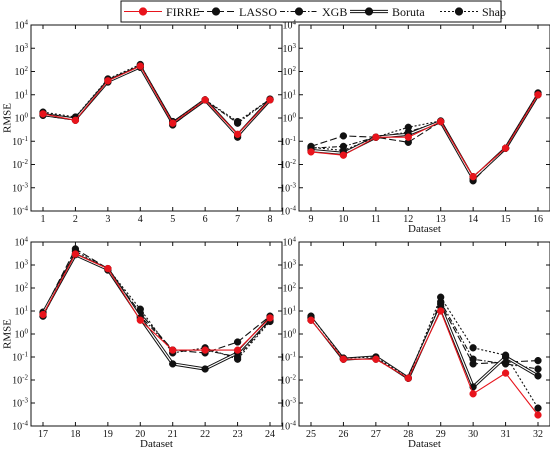 The height and width of the screenshot is (449, 550). Describe the element at coordinates (408, 12) in the screenshot. I see `legend-label: Boruta` at that location.